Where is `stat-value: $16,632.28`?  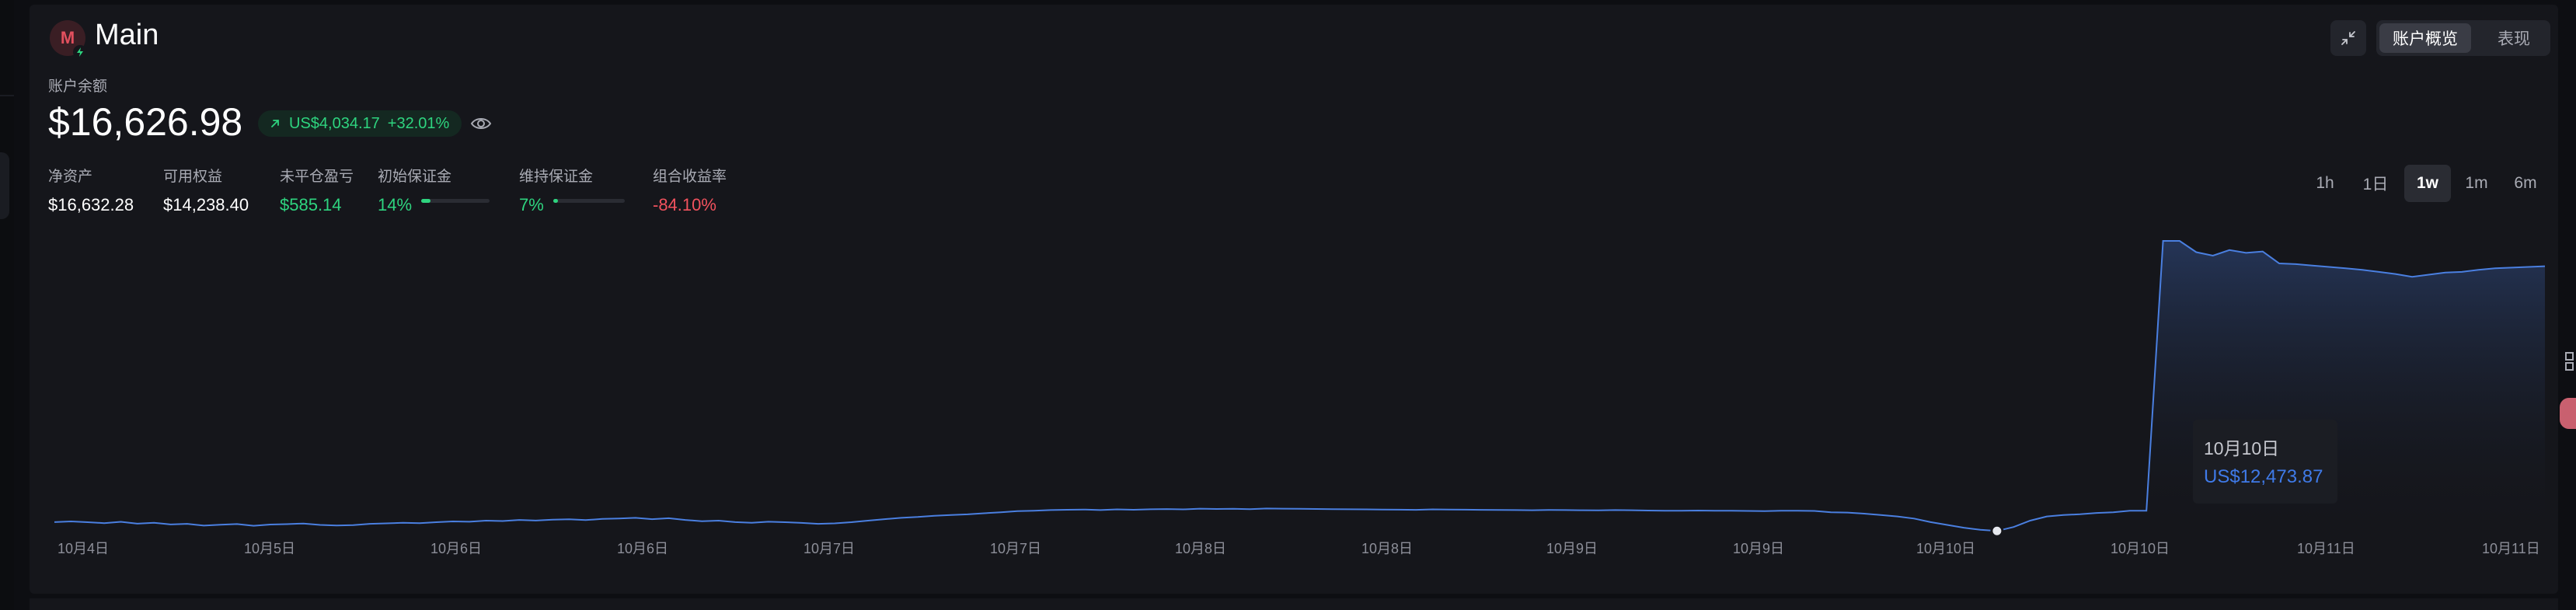
stat-value: $16,632.28 is located at coordinates (91, 205).